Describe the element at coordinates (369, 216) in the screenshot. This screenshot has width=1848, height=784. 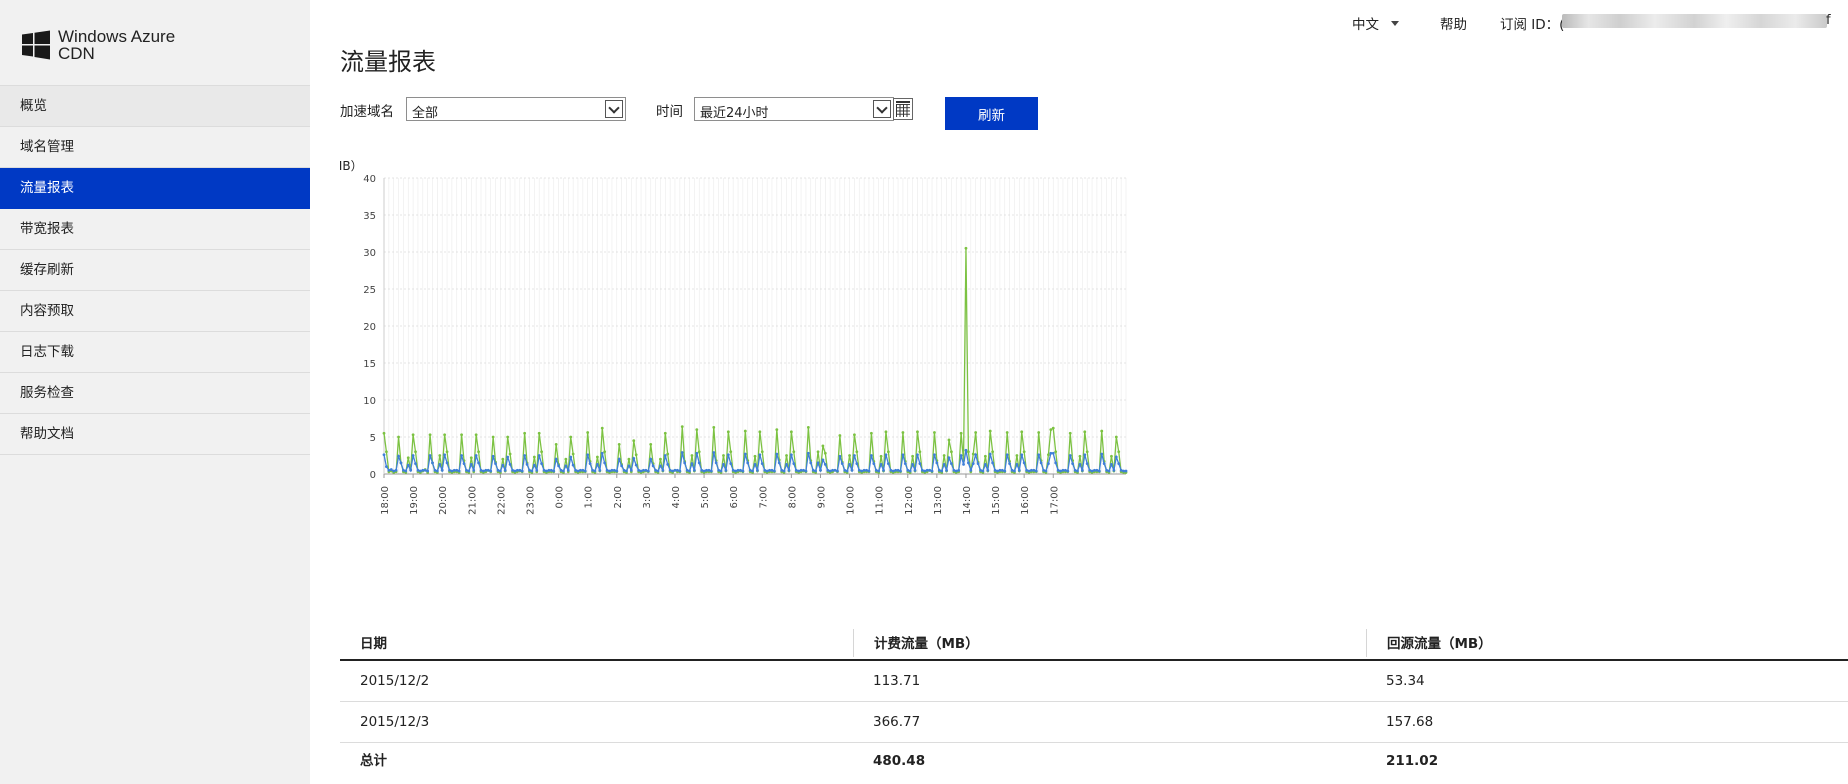
I see `y-tick-label: 35` at that location.